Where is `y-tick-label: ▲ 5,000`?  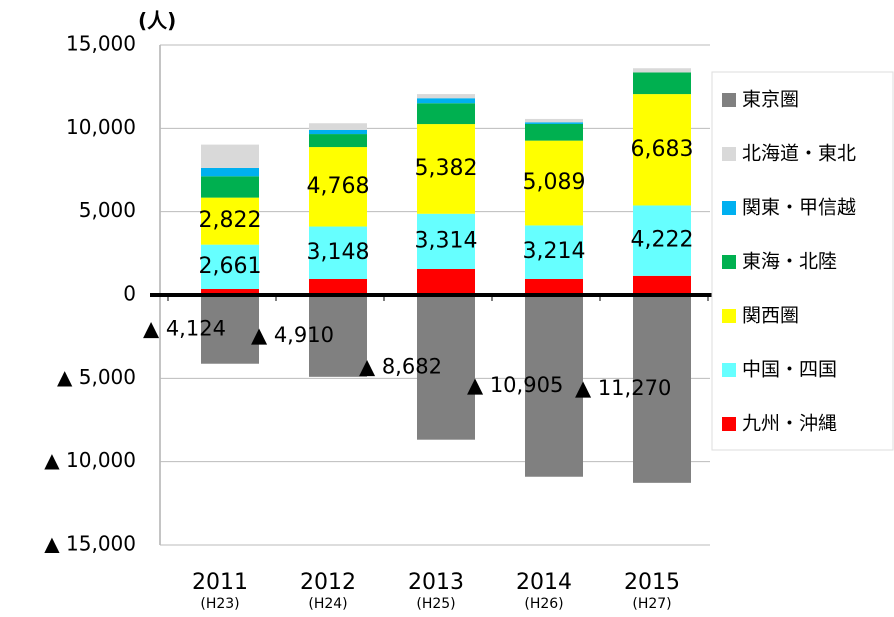 y-tick-label: ▲ 5,000 is located at coordinates (96, 377).